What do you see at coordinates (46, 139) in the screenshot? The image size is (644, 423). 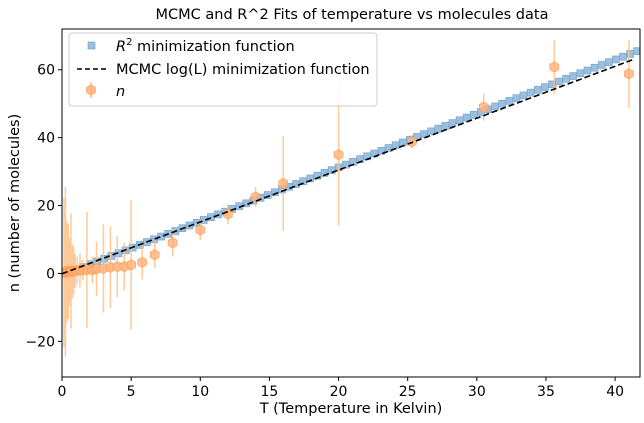 I see `y-tick-label: 40` at bounding box center [46, 139].